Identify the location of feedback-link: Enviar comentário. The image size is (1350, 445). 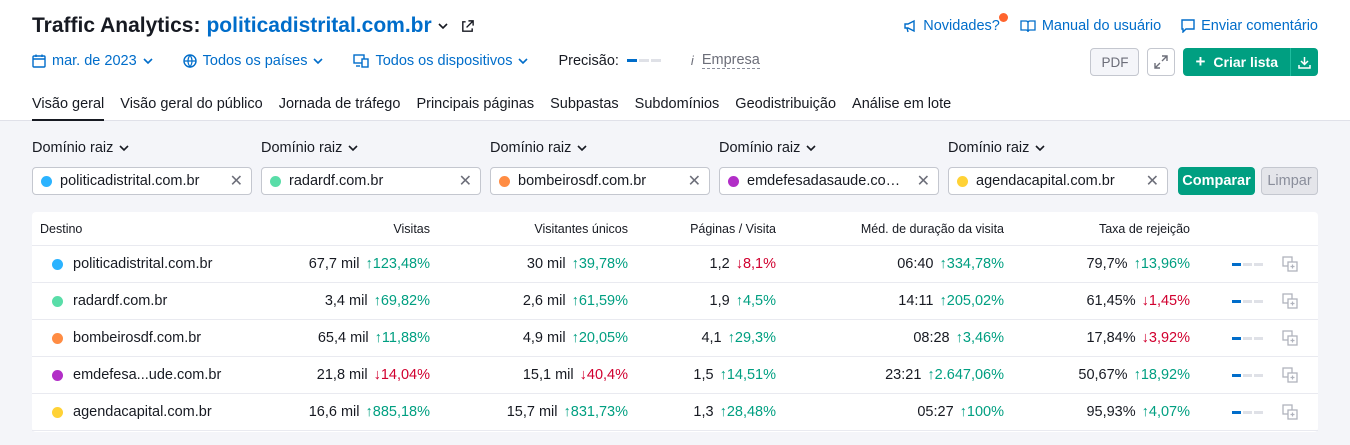
(1249, 26).